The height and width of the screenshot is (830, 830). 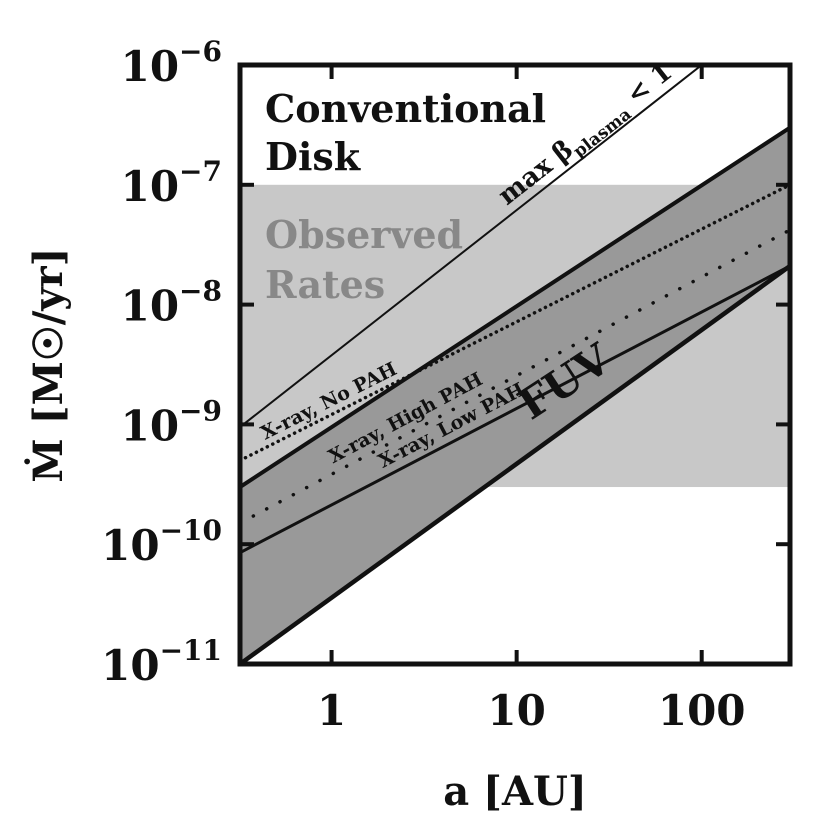 What do you see at coordinates (331, 710) in the screenshot?
I see `x-tick-label-1: 1` at bounding box center [331, 710].